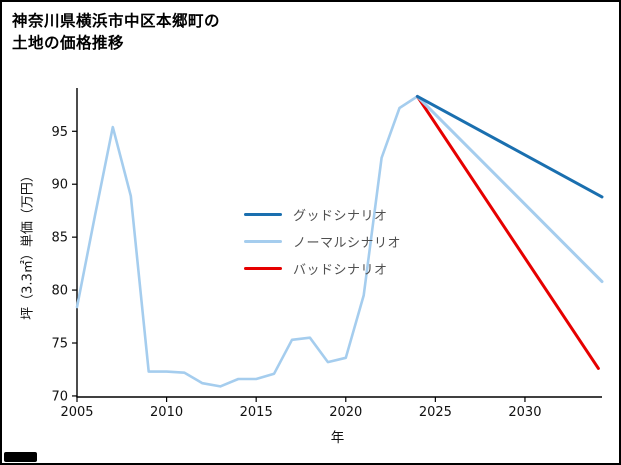 Image resolution: width=621 pixels, height=465 pixels. I want to click on svg-text: 95, so click(59, 132).